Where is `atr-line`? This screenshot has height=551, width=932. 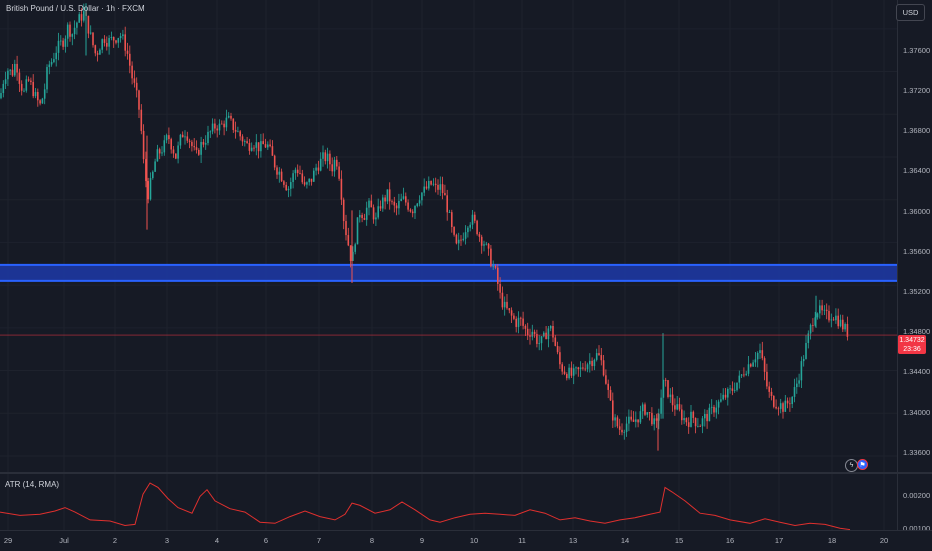 atr-line is located at coordinates (425, 506).